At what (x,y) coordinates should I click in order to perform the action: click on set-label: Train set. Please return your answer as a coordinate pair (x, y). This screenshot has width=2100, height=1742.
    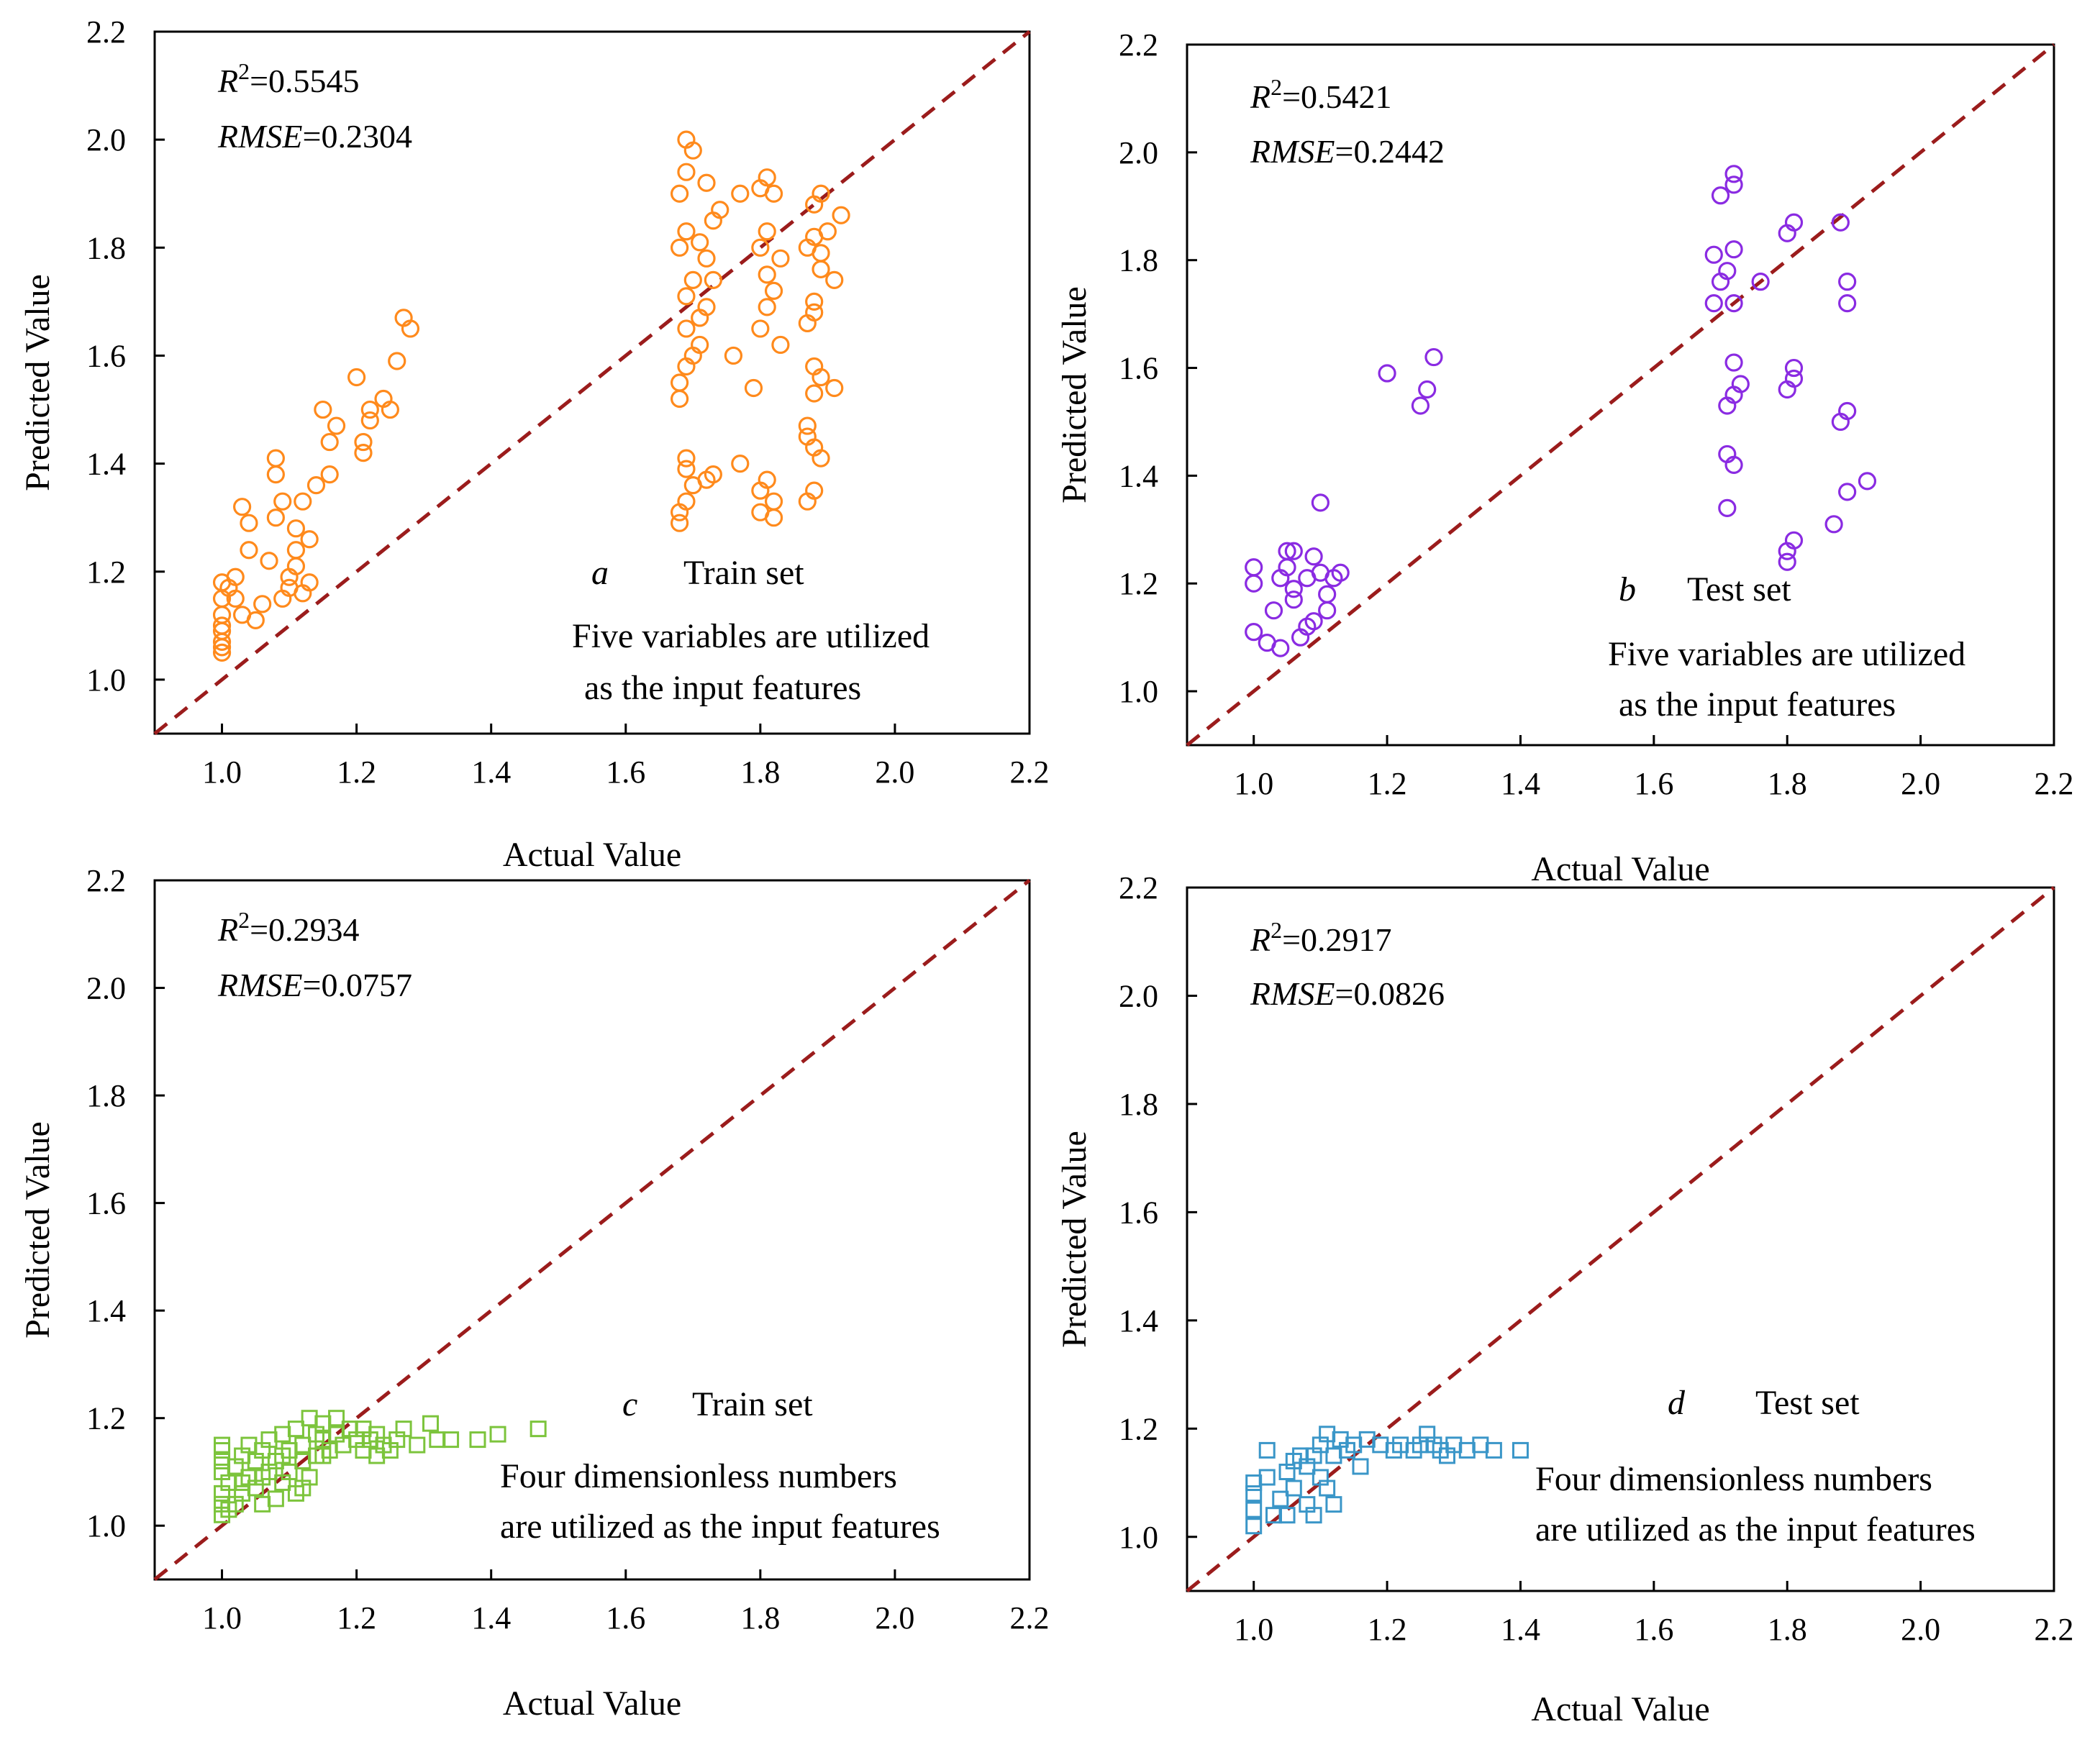
    Looking at the image, I should click on (752, 1404).